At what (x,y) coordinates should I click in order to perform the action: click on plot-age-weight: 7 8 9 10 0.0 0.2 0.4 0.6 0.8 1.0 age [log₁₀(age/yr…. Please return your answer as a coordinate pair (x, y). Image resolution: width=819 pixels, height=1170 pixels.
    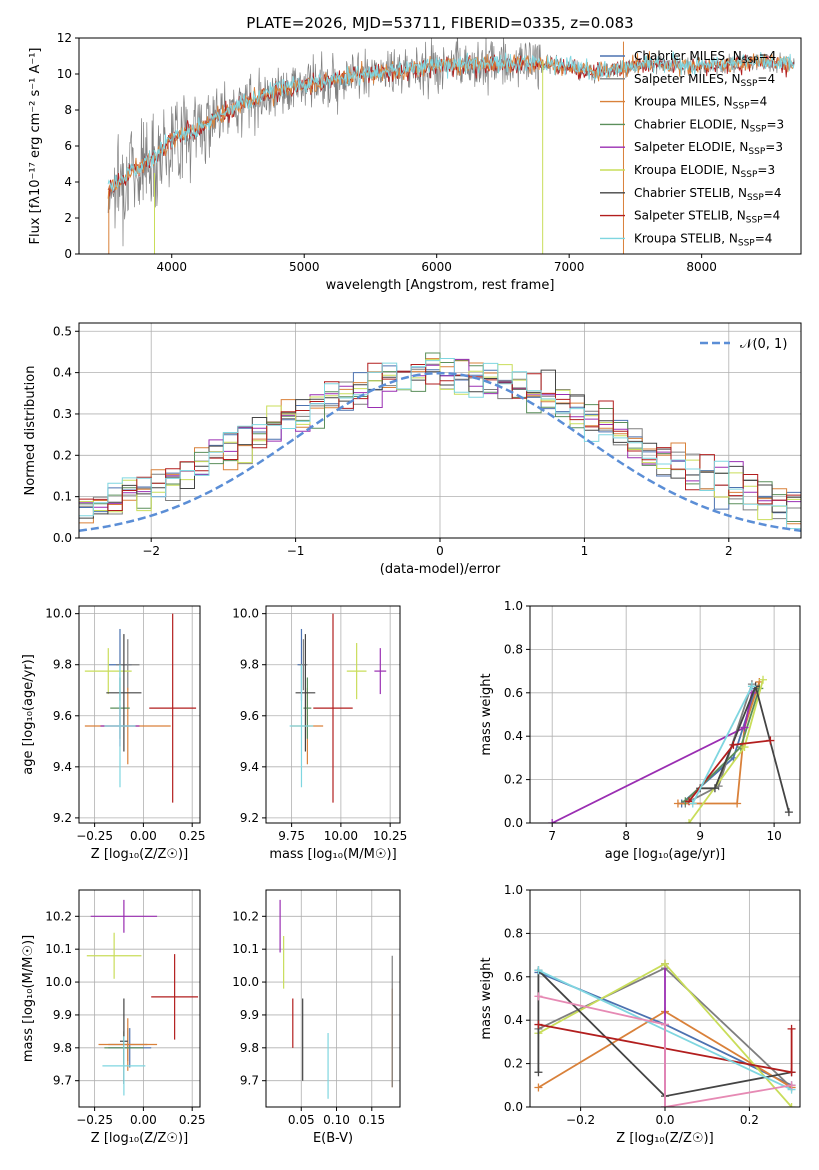
    Looking at the image, I should click on (640, 730).